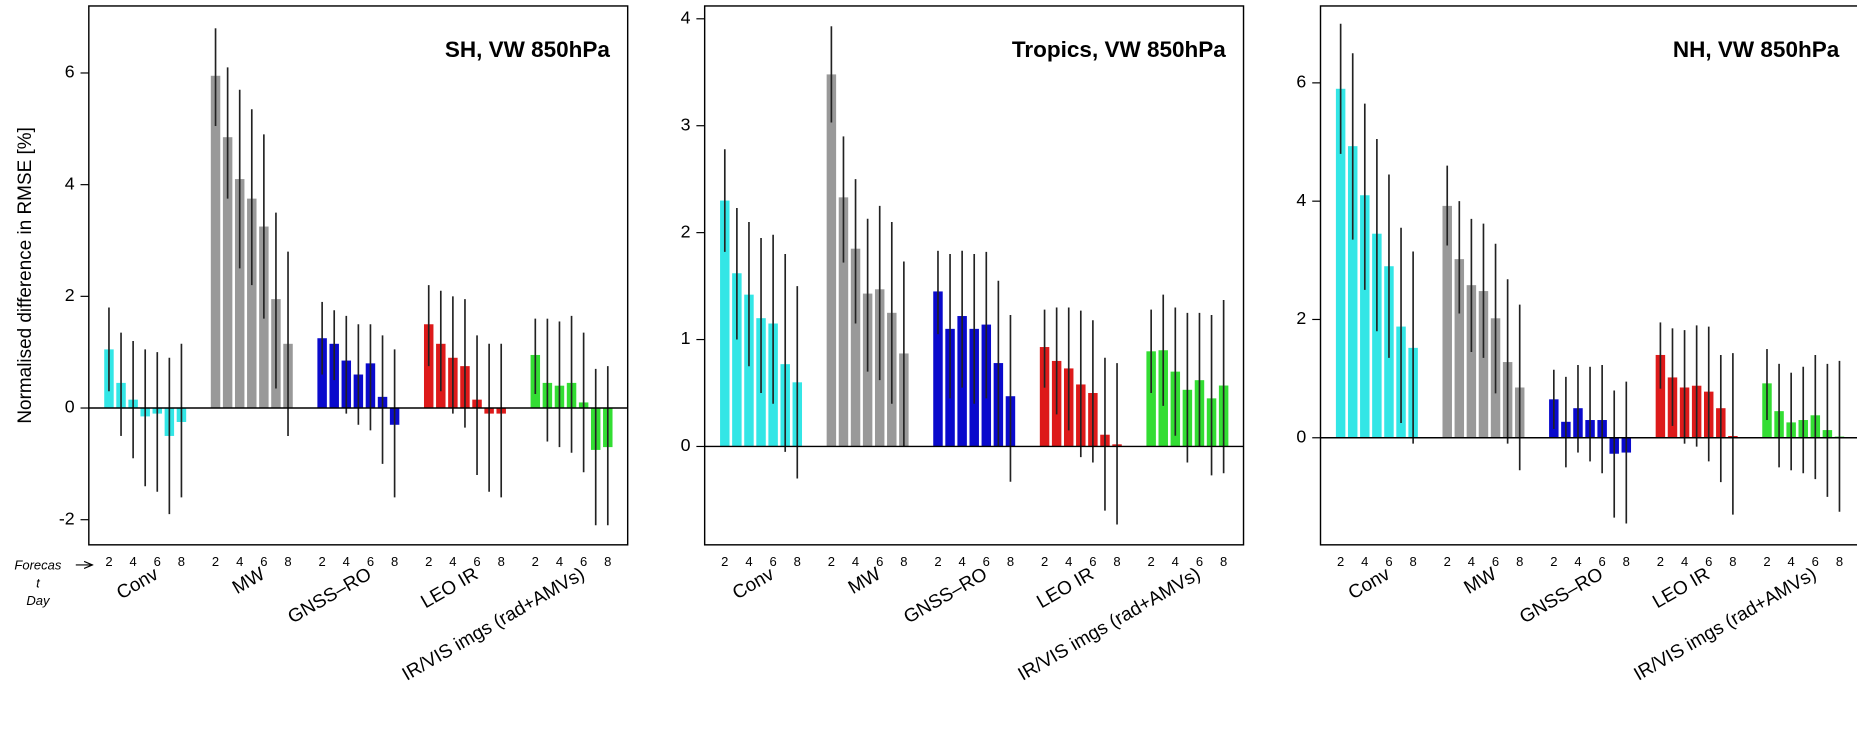 The width and height of the screenshot is (1857, 732). Describe the element at coordinates (330, 596) in the screenshot. I see `group-label: GNSS–RO` at that location.